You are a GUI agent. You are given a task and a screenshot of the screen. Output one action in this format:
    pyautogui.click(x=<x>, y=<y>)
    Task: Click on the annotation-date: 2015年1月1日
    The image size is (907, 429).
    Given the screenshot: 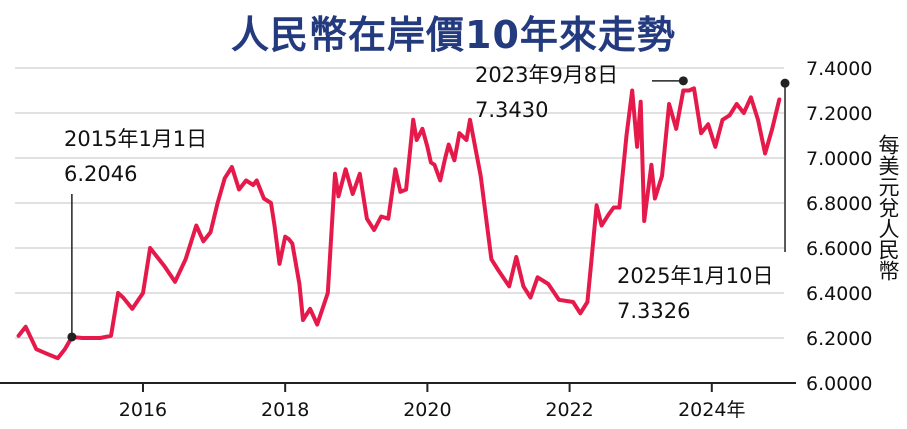 What is the action you would take?
    pyautogui.click(x=135, y=139)
    